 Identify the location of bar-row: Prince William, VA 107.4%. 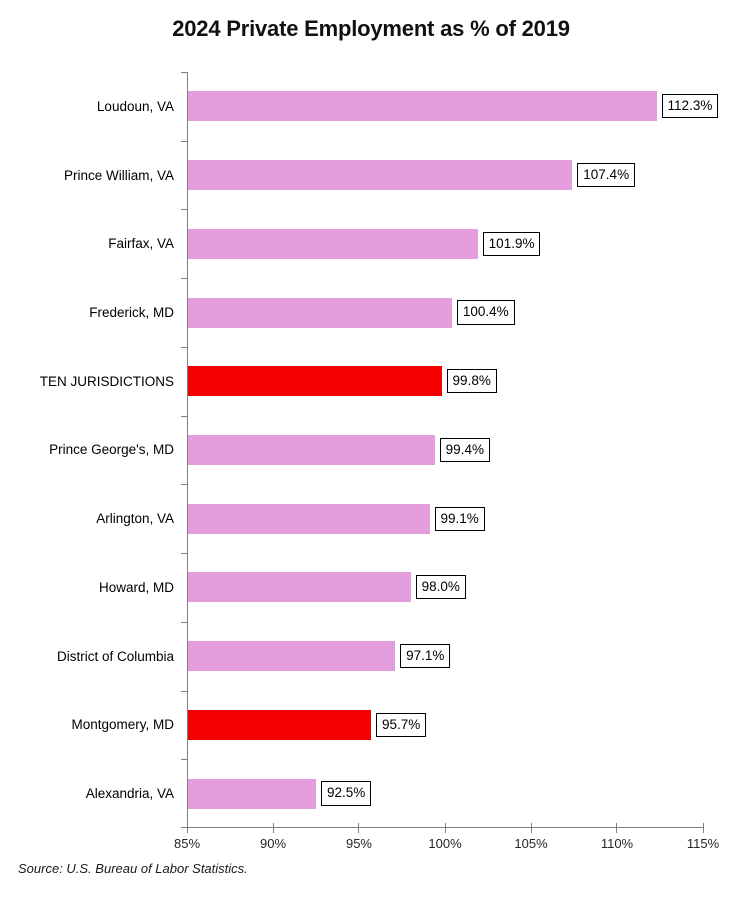
(383, 175).